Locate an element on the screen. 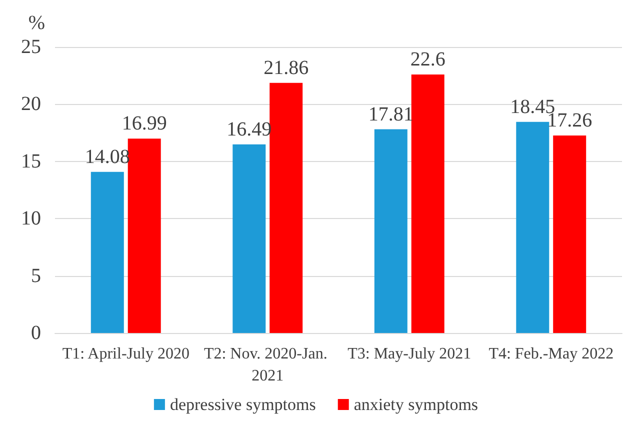 The image size is (632, 422). data-label: 21.86 is located at coordinates (286, 67).